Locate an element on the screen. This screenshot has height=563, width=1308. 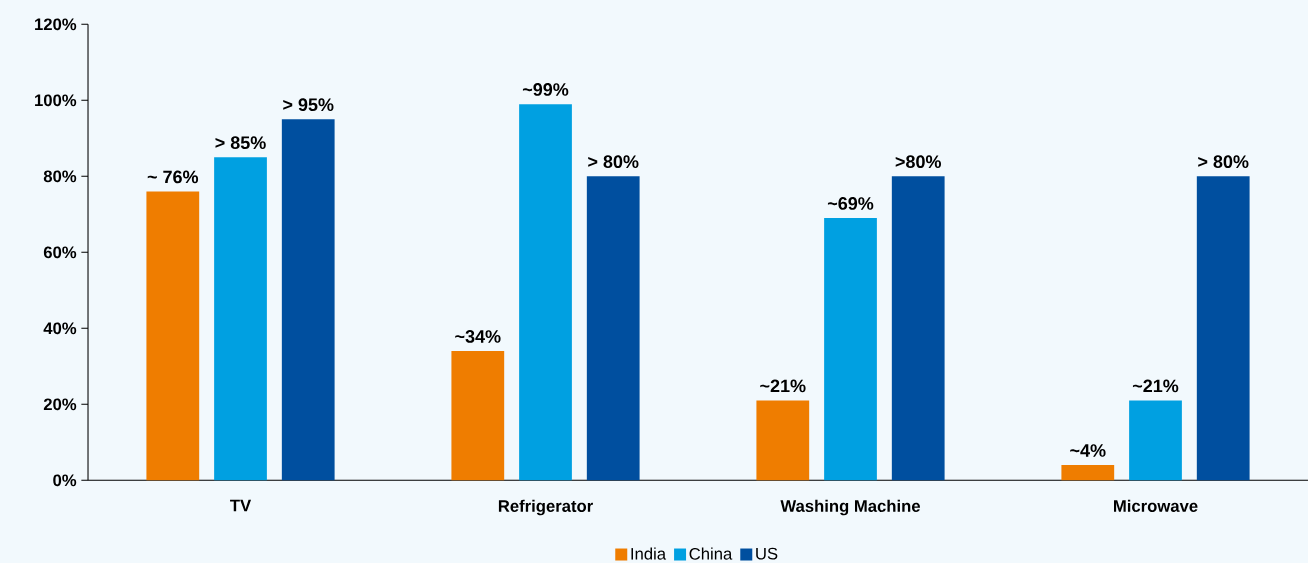
x-tick-label: Microwave is located at coordinates (1156, 505).